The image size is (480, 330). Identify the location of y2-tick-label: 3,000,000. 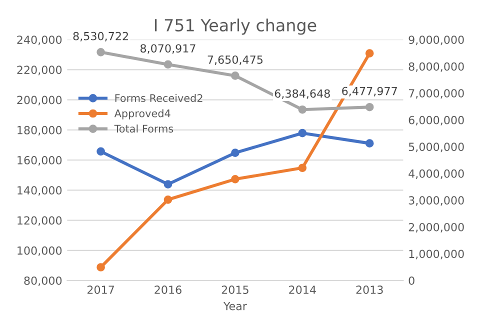
(436, 201).